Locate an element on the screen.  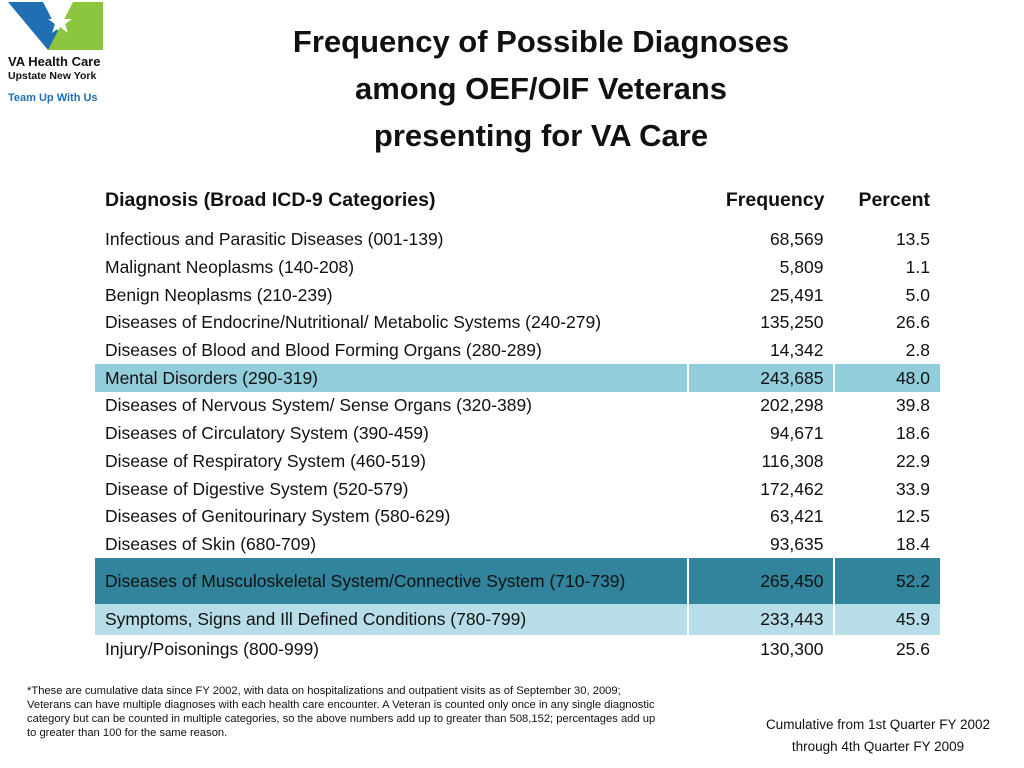
frequency-cell: 93,635 is located at coordinates (796, 543).